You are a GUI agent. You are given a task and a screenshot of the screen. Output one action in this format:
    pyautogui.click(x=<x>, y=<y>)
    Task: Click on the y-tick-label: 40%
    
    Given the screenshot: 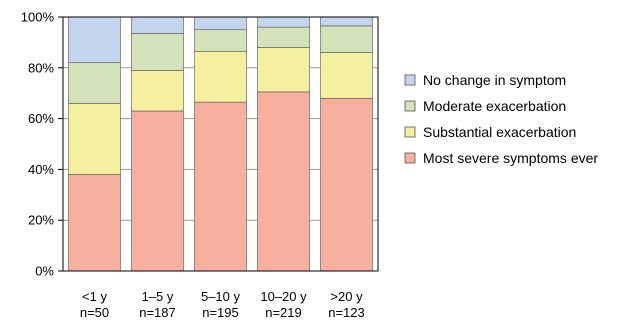 What is the action you would take?
    pyautogui.click(x=41, y=169)
    